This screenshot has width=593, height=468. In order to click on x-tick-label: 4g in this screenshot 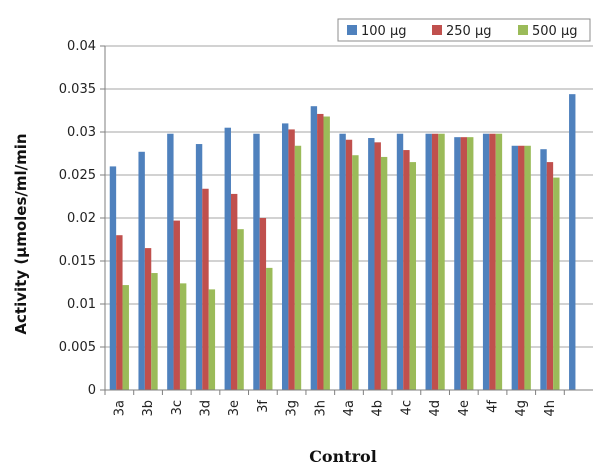, I will do `click(521, 408)`.